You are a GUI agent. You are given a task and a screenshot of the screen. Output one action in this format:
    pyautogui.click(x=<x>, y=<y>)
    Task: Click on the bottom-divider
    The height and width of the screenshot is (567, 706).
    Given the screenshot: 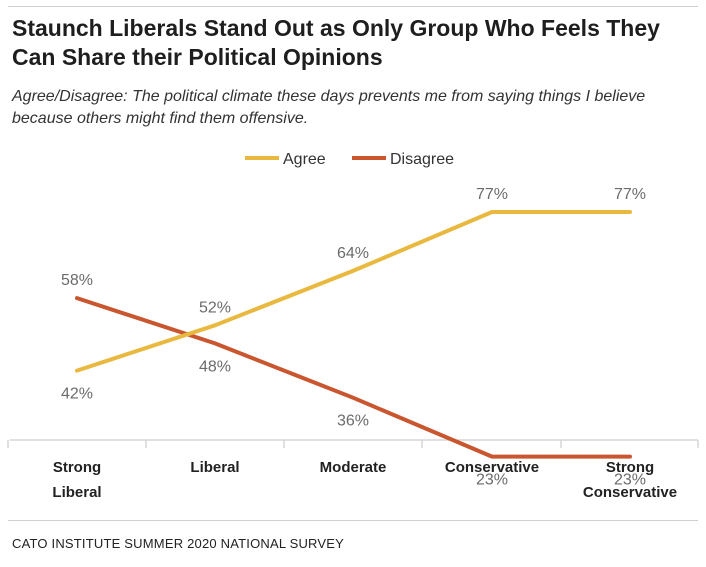 What is the action you would take?
    pyautogui.click(x=353, y=520)
    